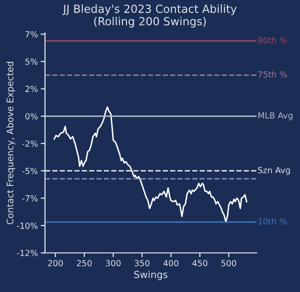 This screenshot has height=292, width=300. Describe the element at coordinates (55, 263) in the screenshot. I see `x-tick-label: 200` at that location.